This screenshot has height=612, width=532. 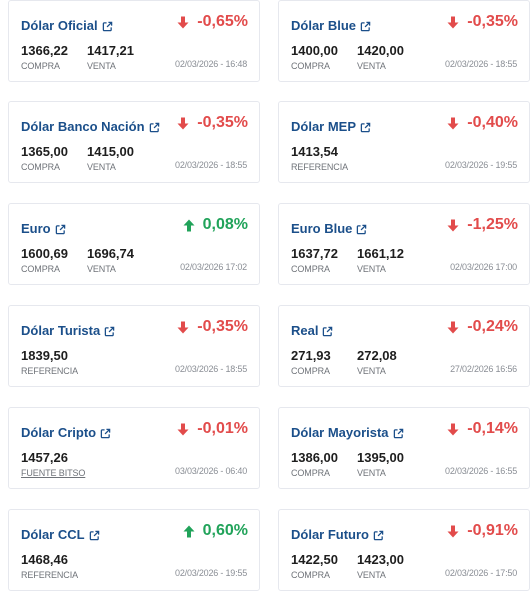 What do you see at coordinates (492, 530) in the screenshot?
I see `change-percent: -0,91%` at bounding box center [492, 530].